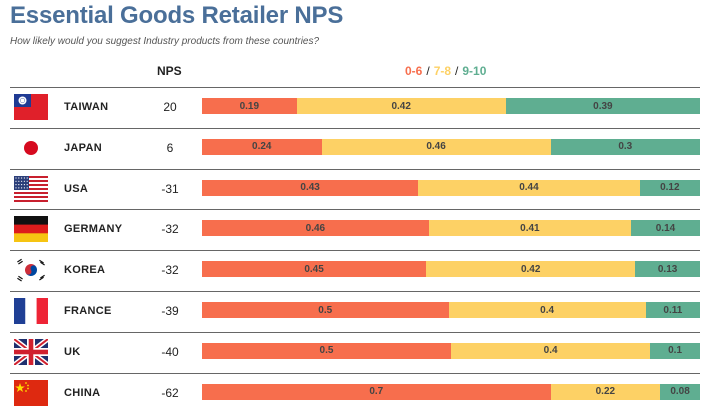 Image resolution: width=710 pixels, height=414 pixels. I want to click on country-label: CHINA, so click(82, 392).